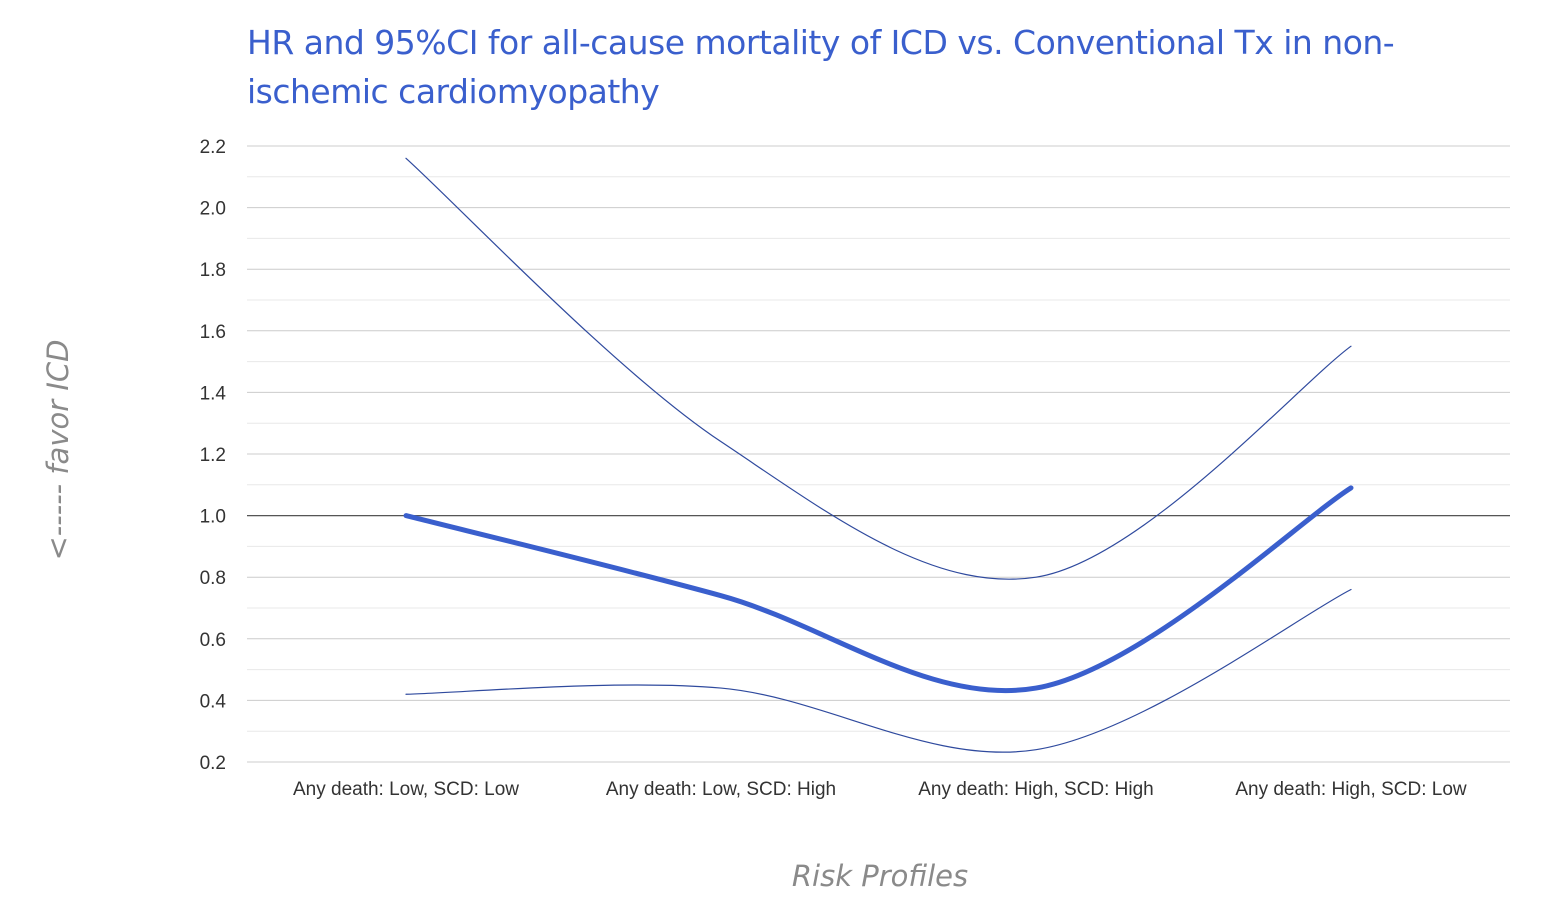  What do you see at coordinates (1036, 789) in the screenshot?
I see `x-tick-label: Any death: High, SCD: High` at bounding box center [1036, 789].